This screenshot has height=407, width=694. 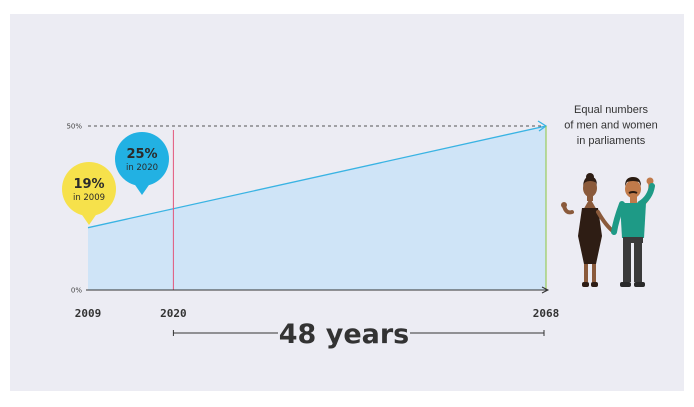 I want to click on people-illustration, so click(x=608, y=230).